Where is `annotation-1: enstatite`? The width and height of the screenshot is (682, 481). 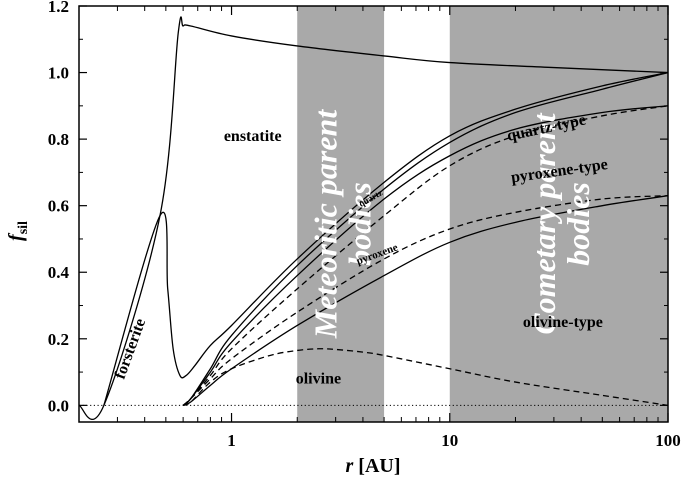
annotation-1: enstatite is located at coordinates (253, 136).